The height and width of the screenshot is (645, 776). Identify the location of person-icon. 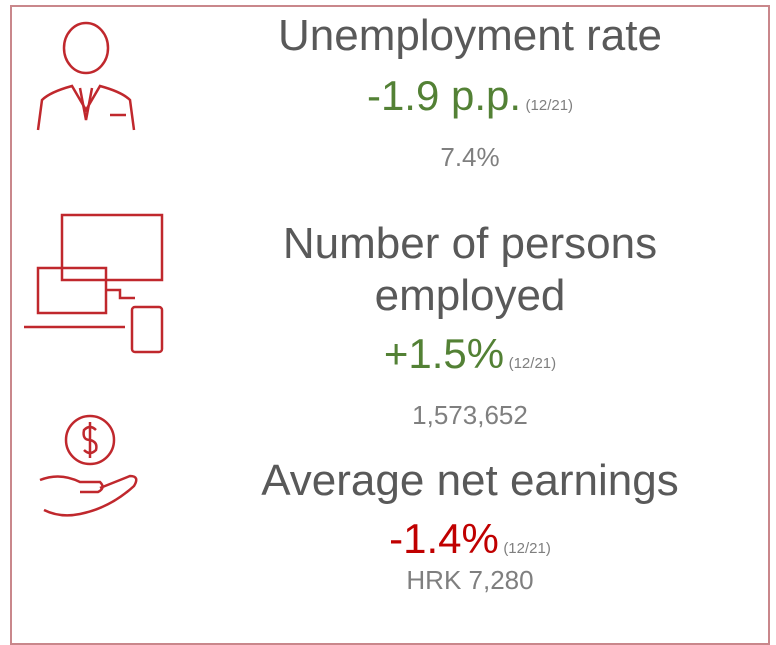
(86, 76).